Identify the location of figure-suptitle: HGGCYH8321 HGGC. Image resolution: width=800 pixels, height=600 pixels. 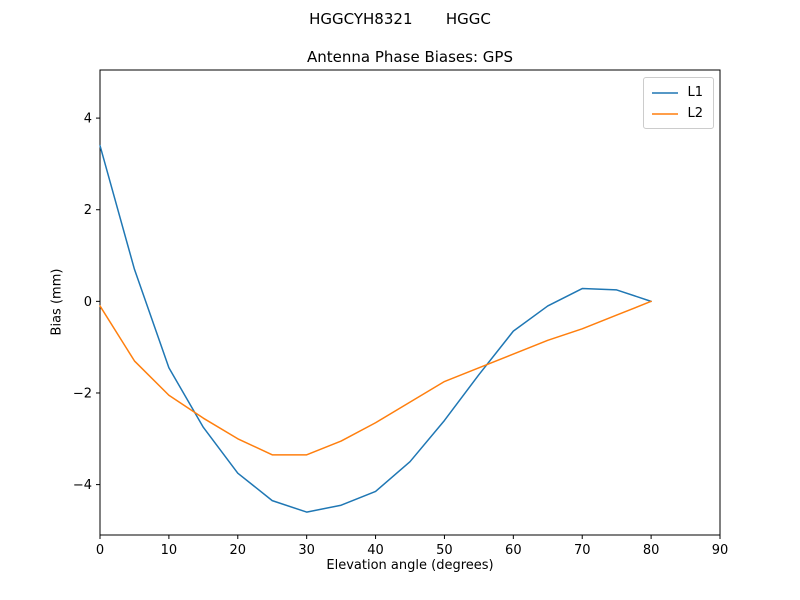
(400, 19).